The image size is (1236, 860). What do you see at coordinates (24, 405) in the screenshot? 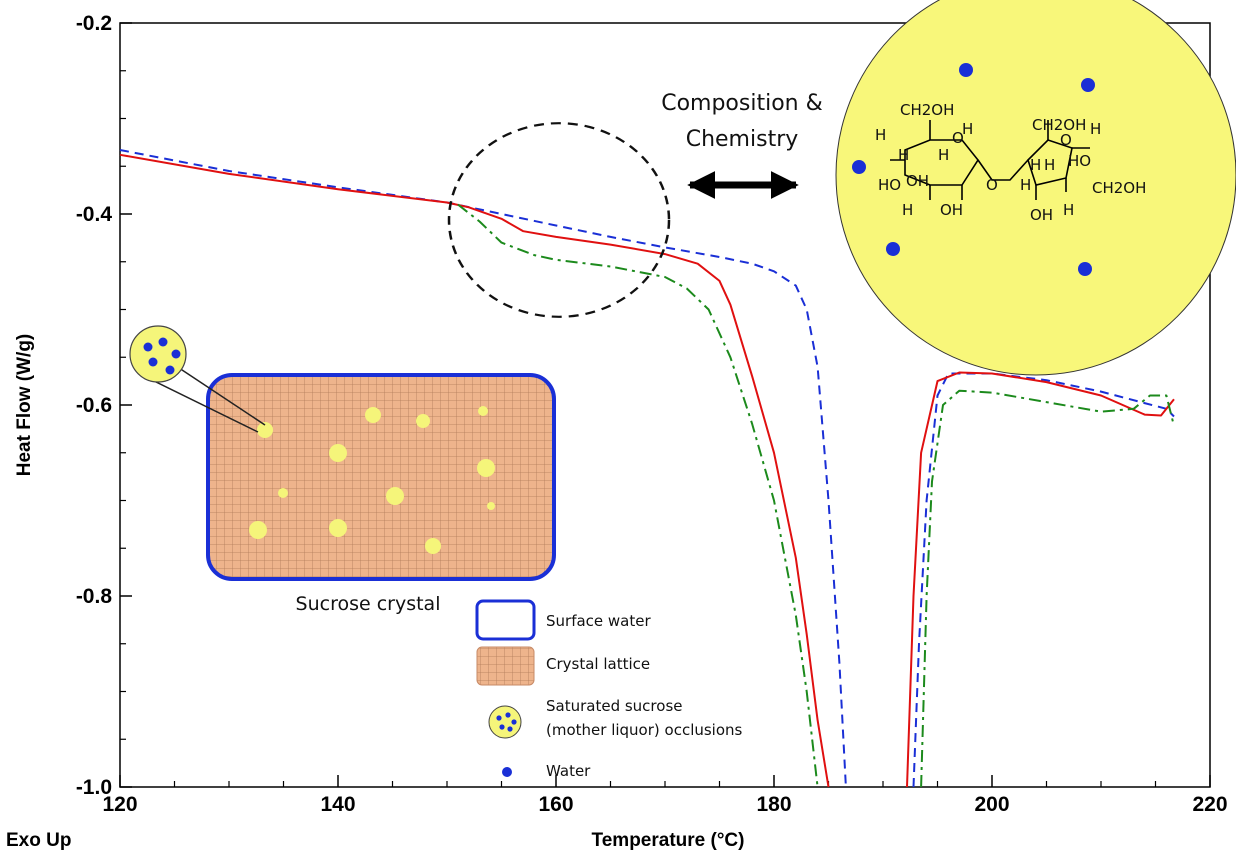
I see `y-axis-title: Heat Flow (W/g)` at bounding box center [24, 405].